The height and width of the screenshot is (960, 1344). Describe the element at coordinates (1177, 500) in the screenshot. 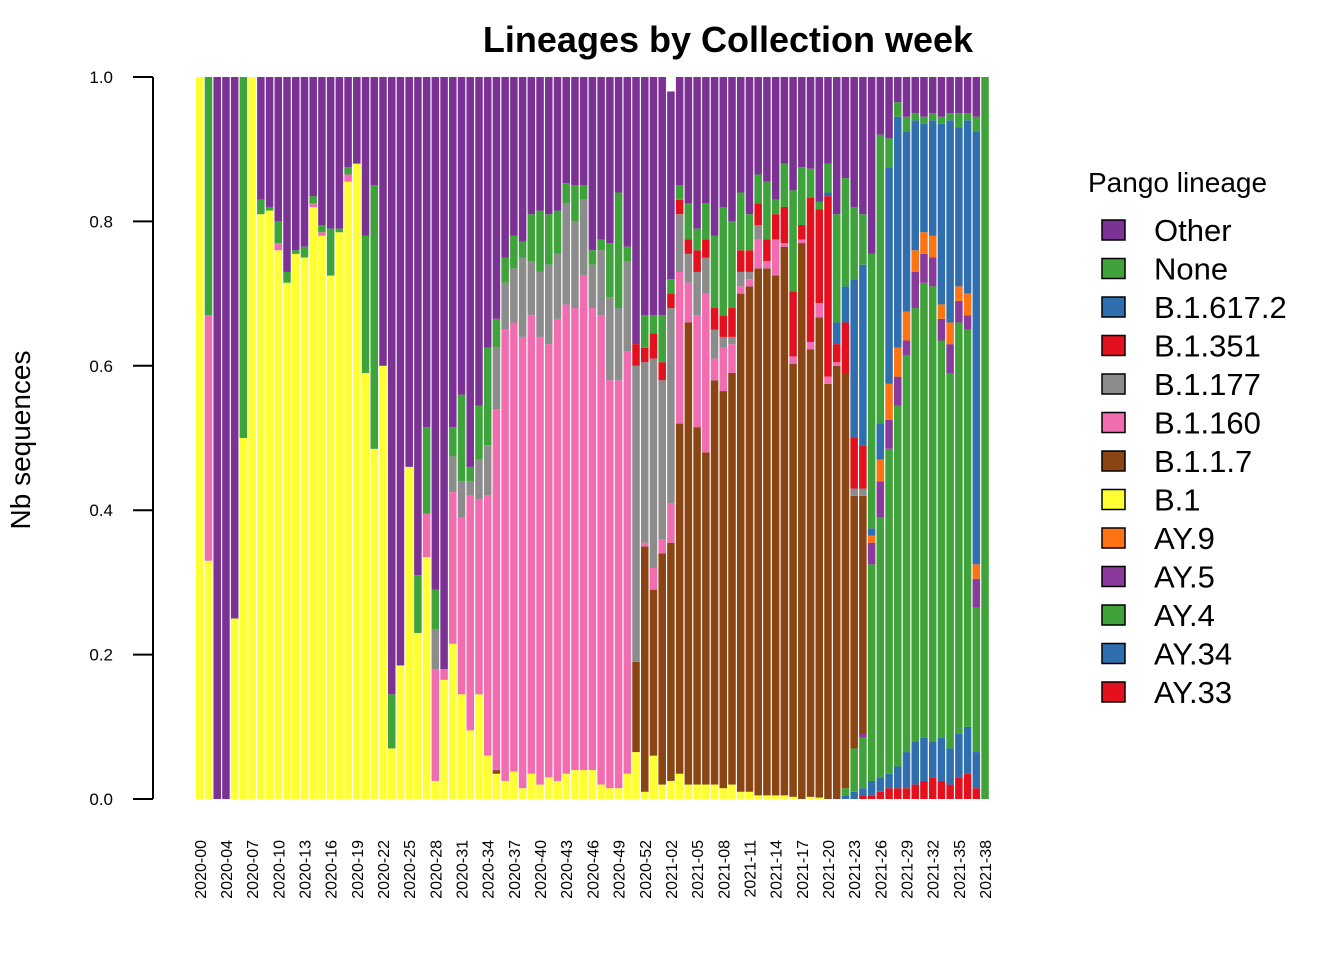

I see `legend-label: B.1` at that location.